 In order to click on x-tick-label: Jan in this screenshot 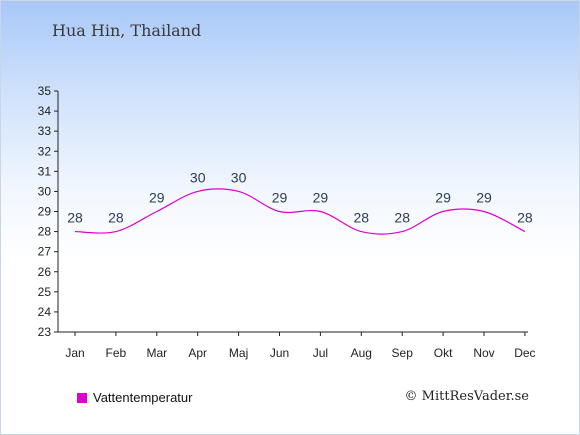, I will do `click(74, 353)`.